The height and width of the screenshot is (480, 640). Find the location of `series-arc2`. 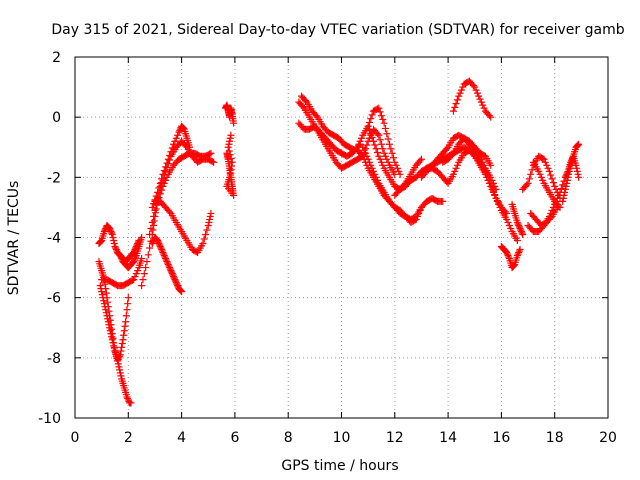

series-arc2 is located at coordinates (113, 311).